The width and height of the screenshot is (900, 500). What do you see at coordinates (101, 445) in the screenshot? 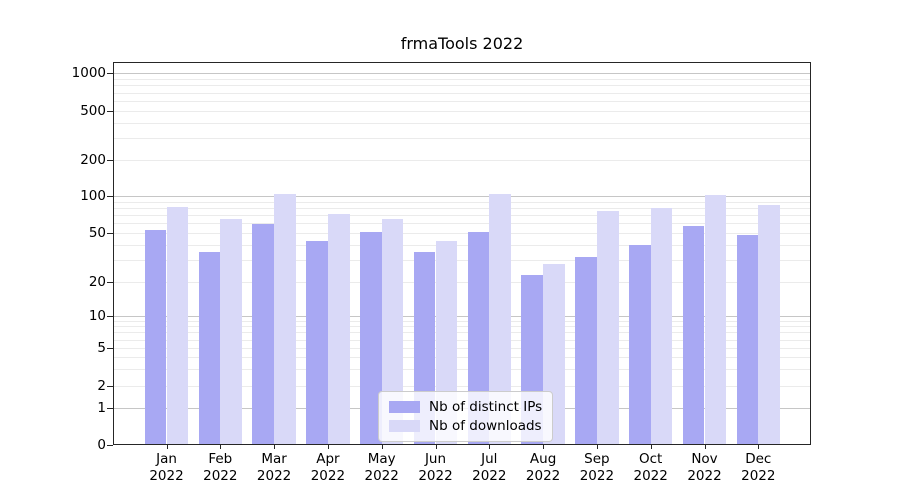
I see `y-tick-label: 0` at bounding box center [101, 445].